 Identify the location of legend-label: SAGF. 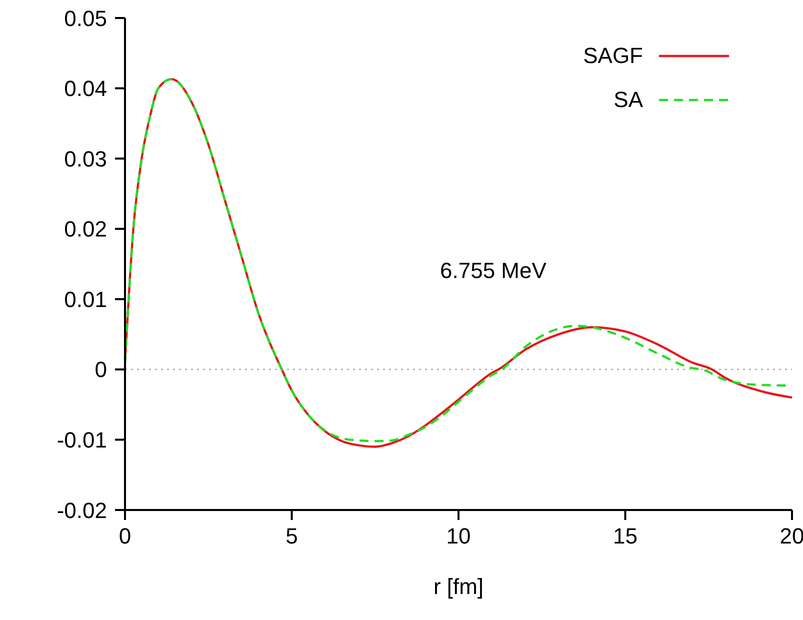
(613, 56).